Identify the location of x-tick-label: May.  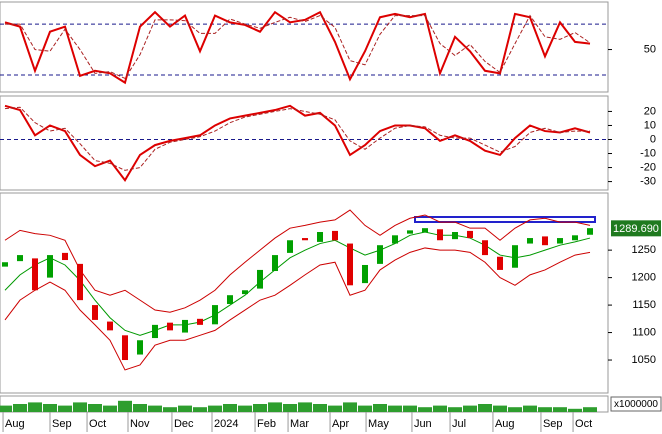
(378, 424).